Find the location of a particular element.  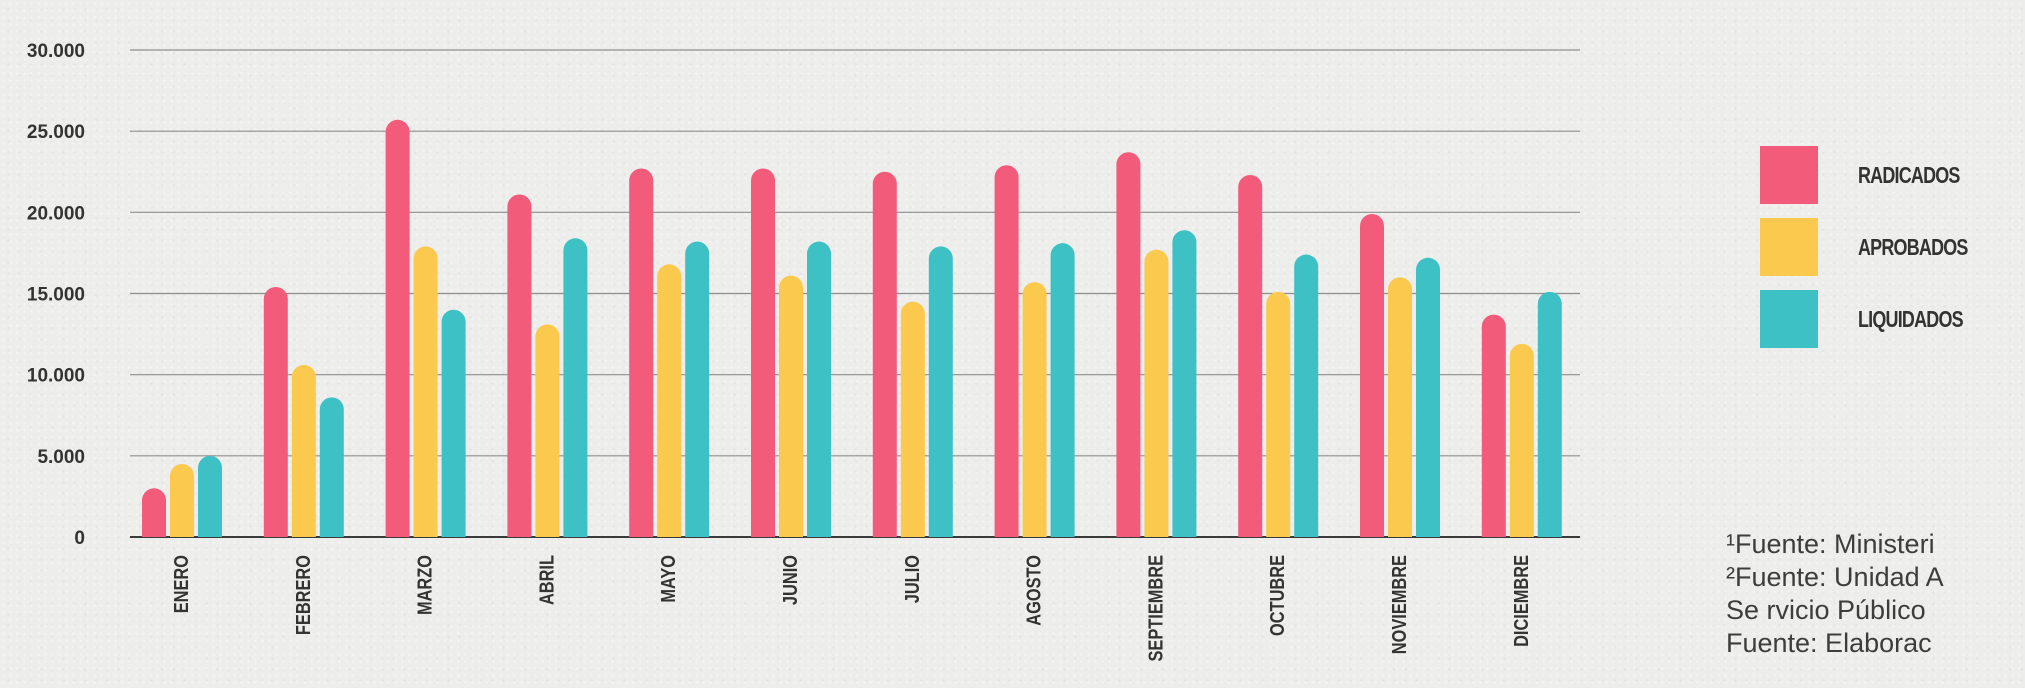

x-category-label: JUNIO is located at coordinates (789, 580).